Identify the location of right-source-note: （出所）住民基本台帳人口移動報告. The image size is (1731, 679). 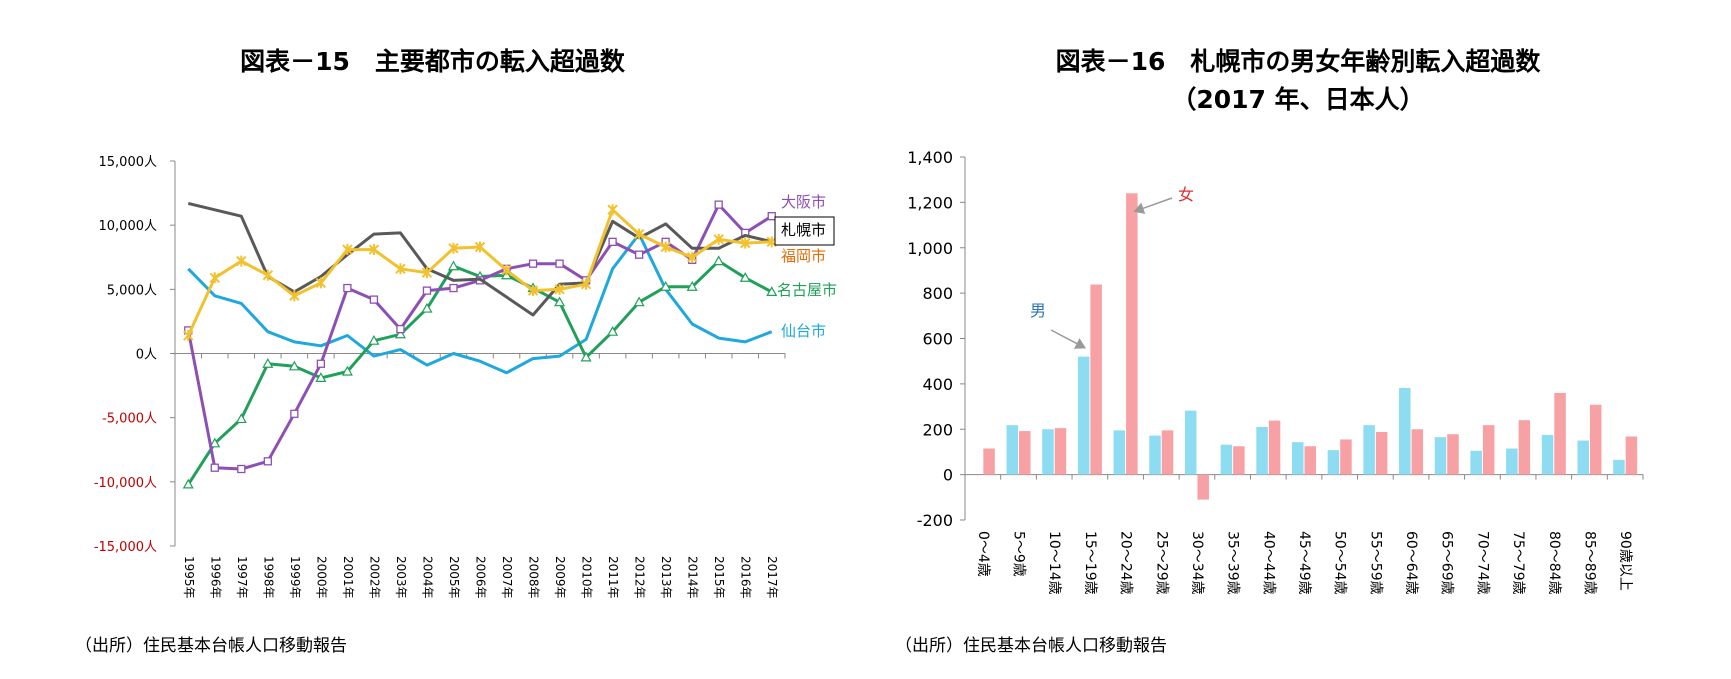
(1031, 646).